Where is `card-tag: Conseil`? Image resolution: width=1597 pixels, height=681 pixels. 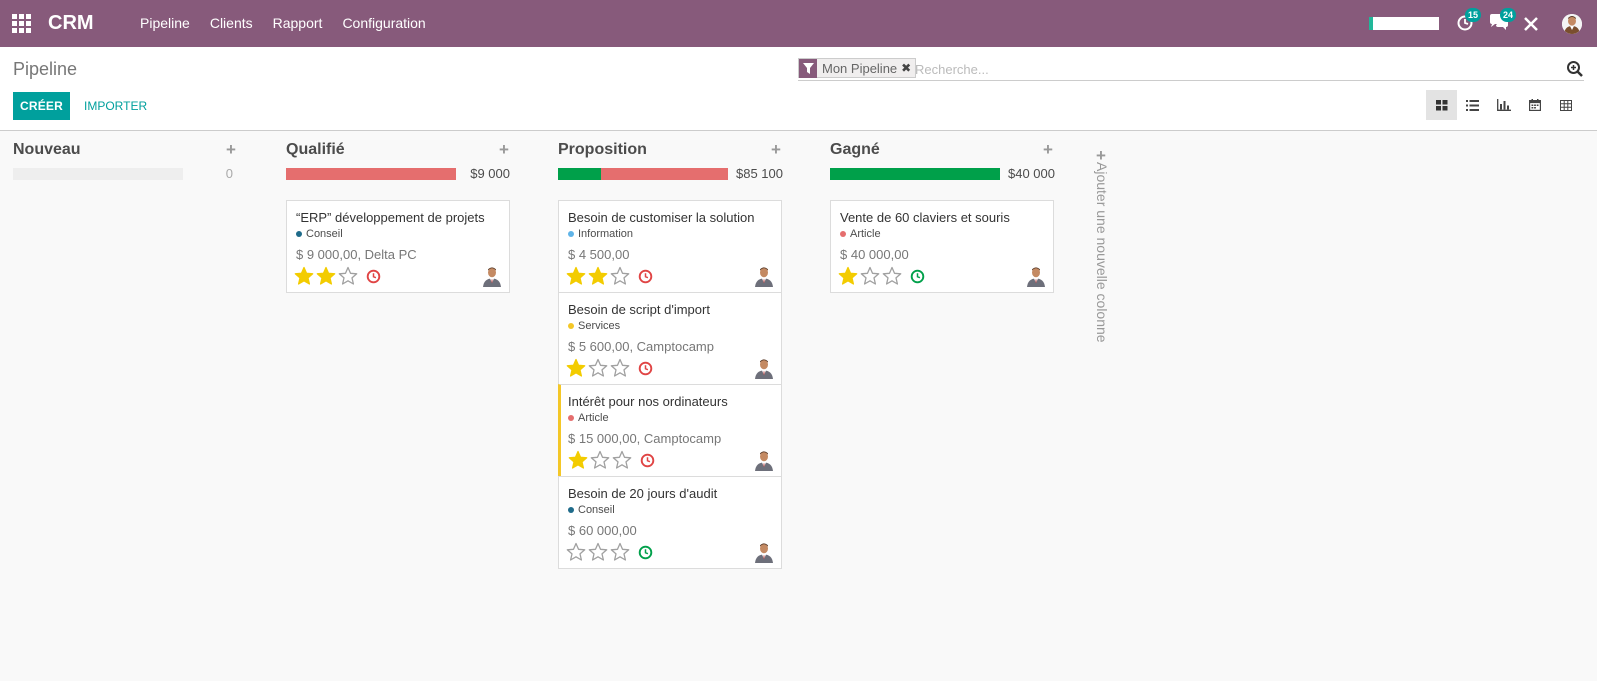 card-tag: Conseil is located at coordinates (398, 234).